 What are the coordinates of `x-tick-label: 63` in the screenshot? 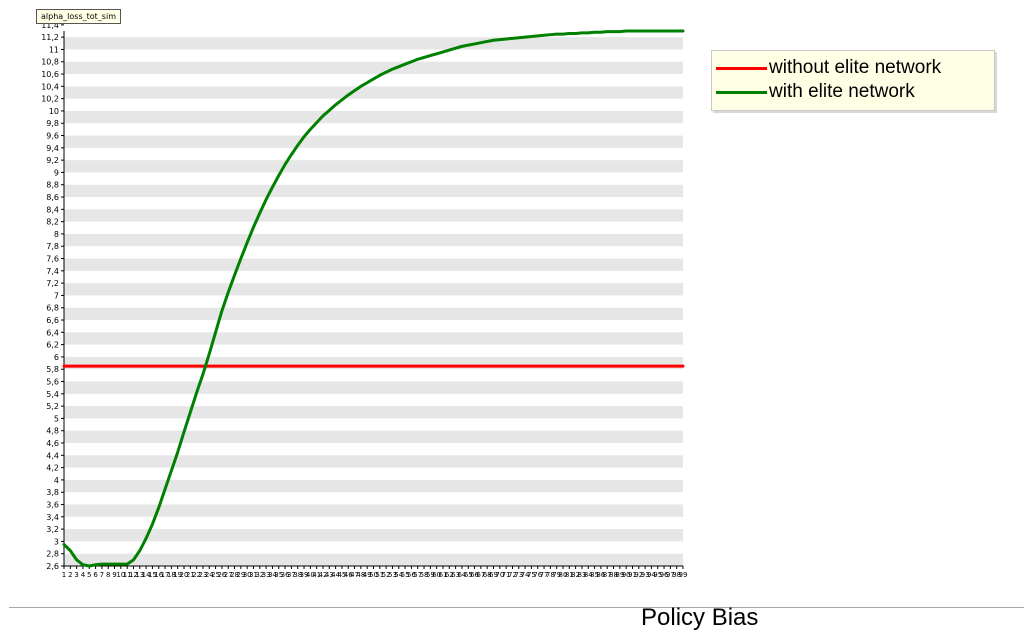 It's located at (455, 575).